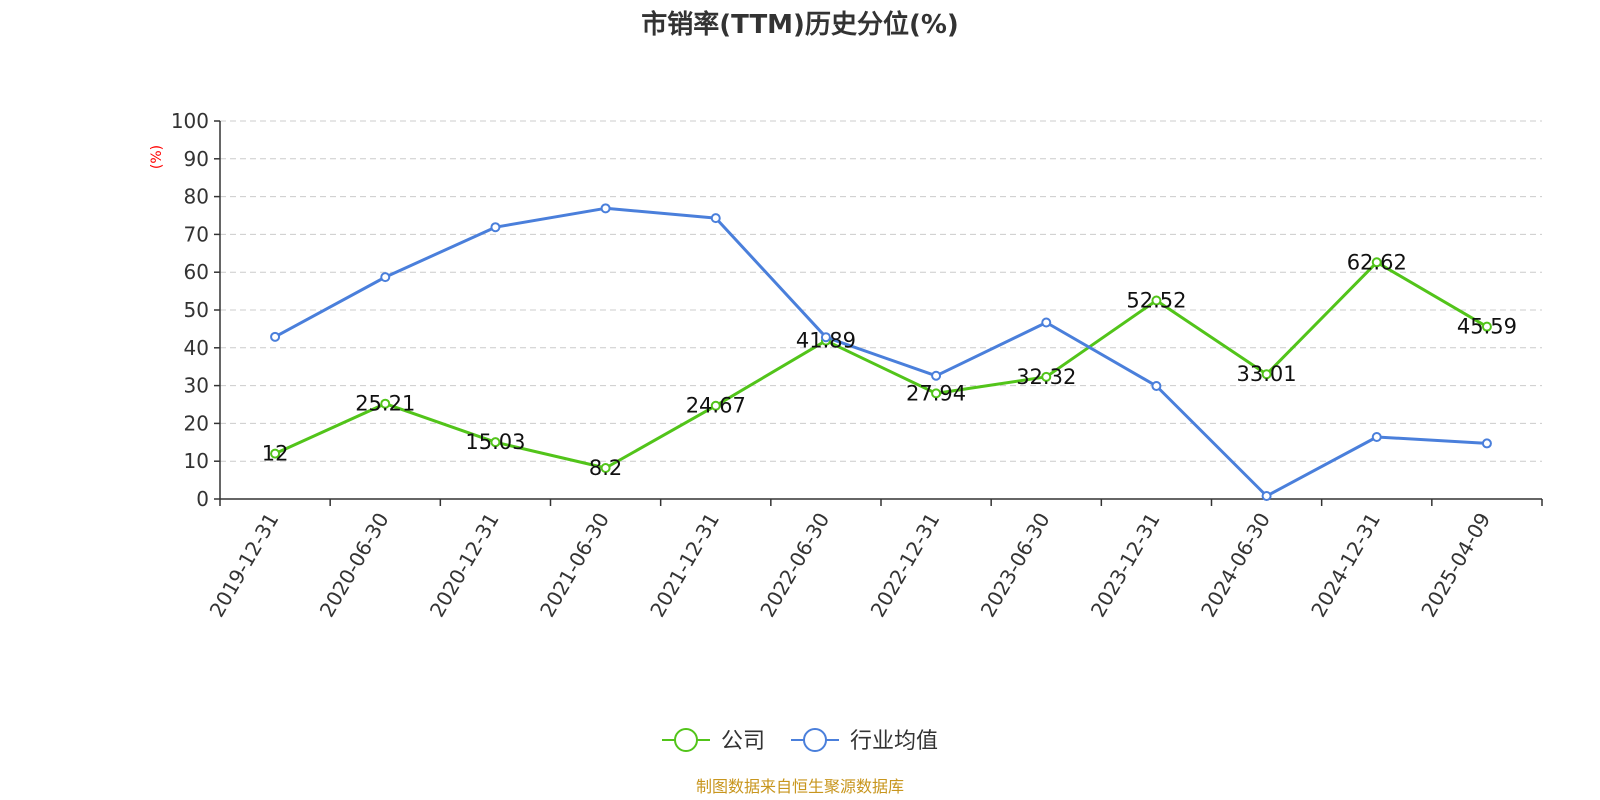 This screenshot has width=1600, height=800. I want to click on data-label: 15.03, so click(495, 442).